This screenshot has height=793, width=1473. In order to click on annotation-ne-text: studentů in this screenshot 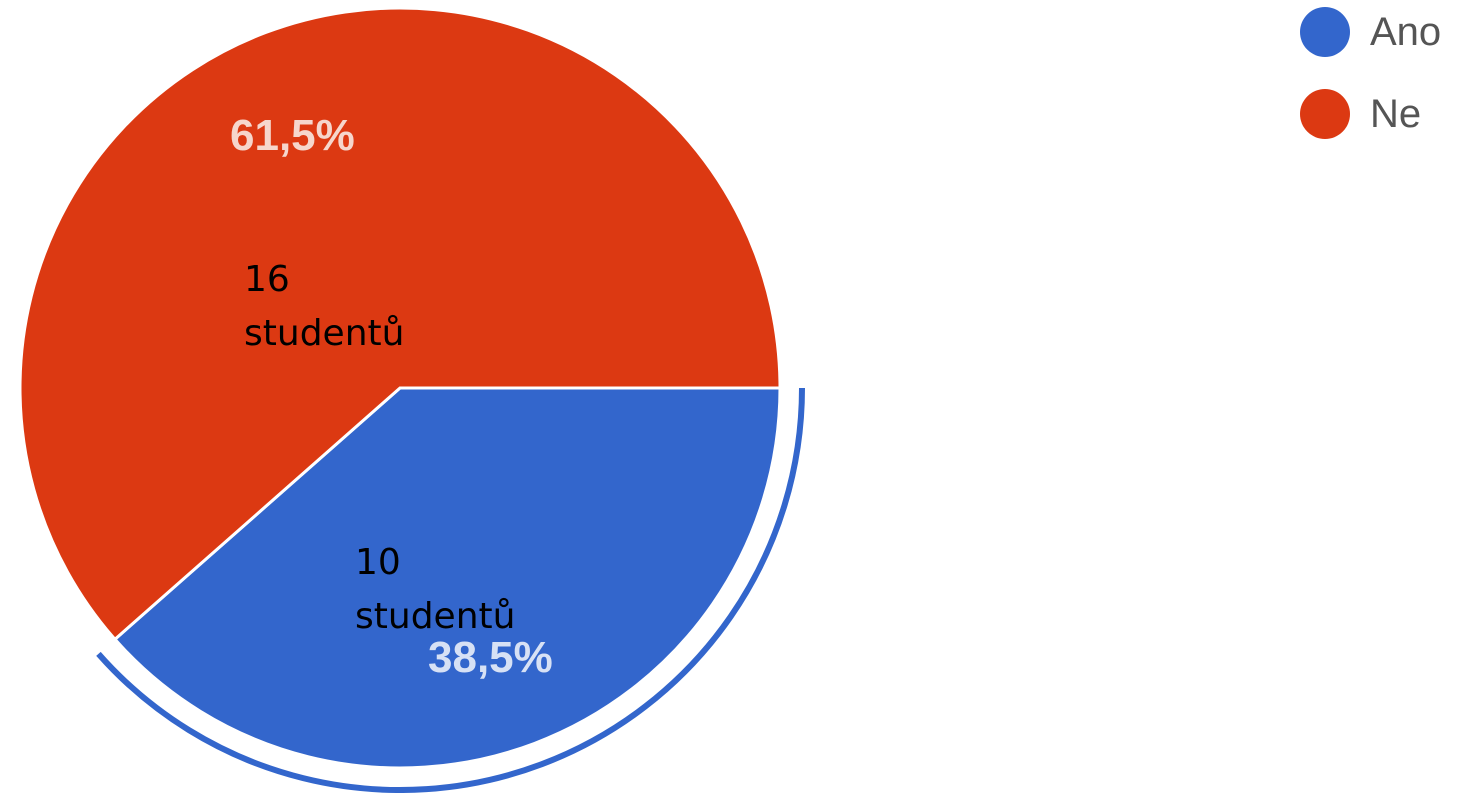, I will do `click(324, 333)`.